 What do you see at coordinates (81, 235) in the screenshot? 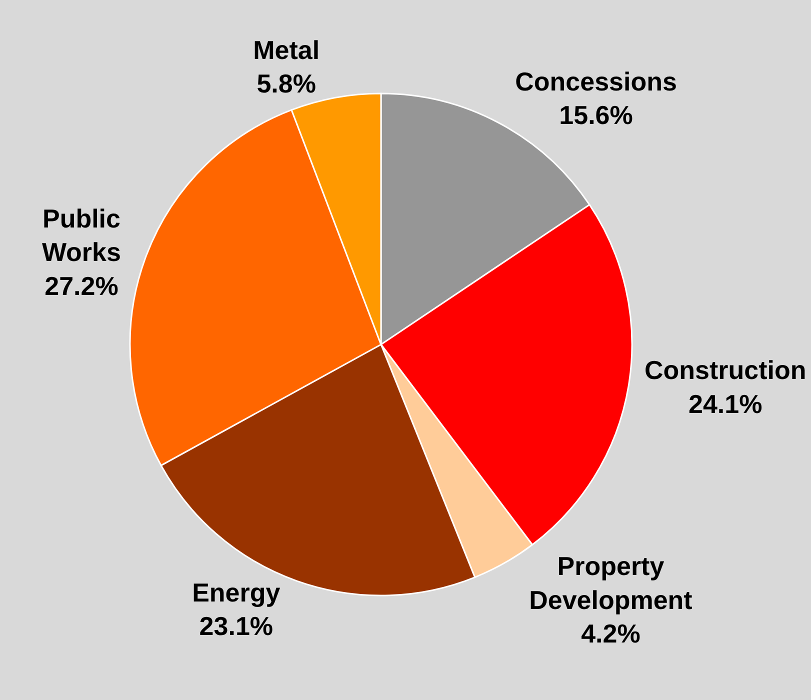
I see `slice-label: Public Works` at bounding box center [81, 235].